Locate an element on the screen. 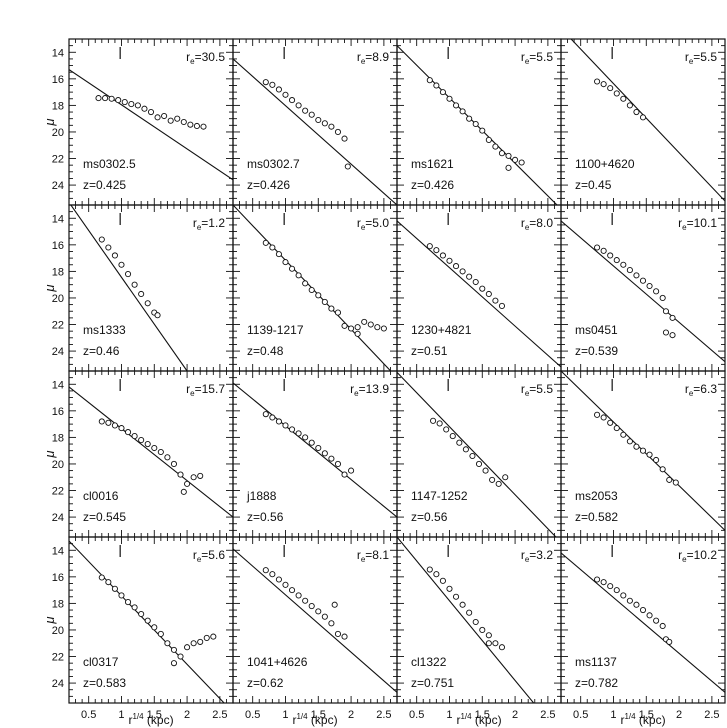 This screenshot has height=728, width=727. x-tick-label: 2 is located at coordinates (515, 715).